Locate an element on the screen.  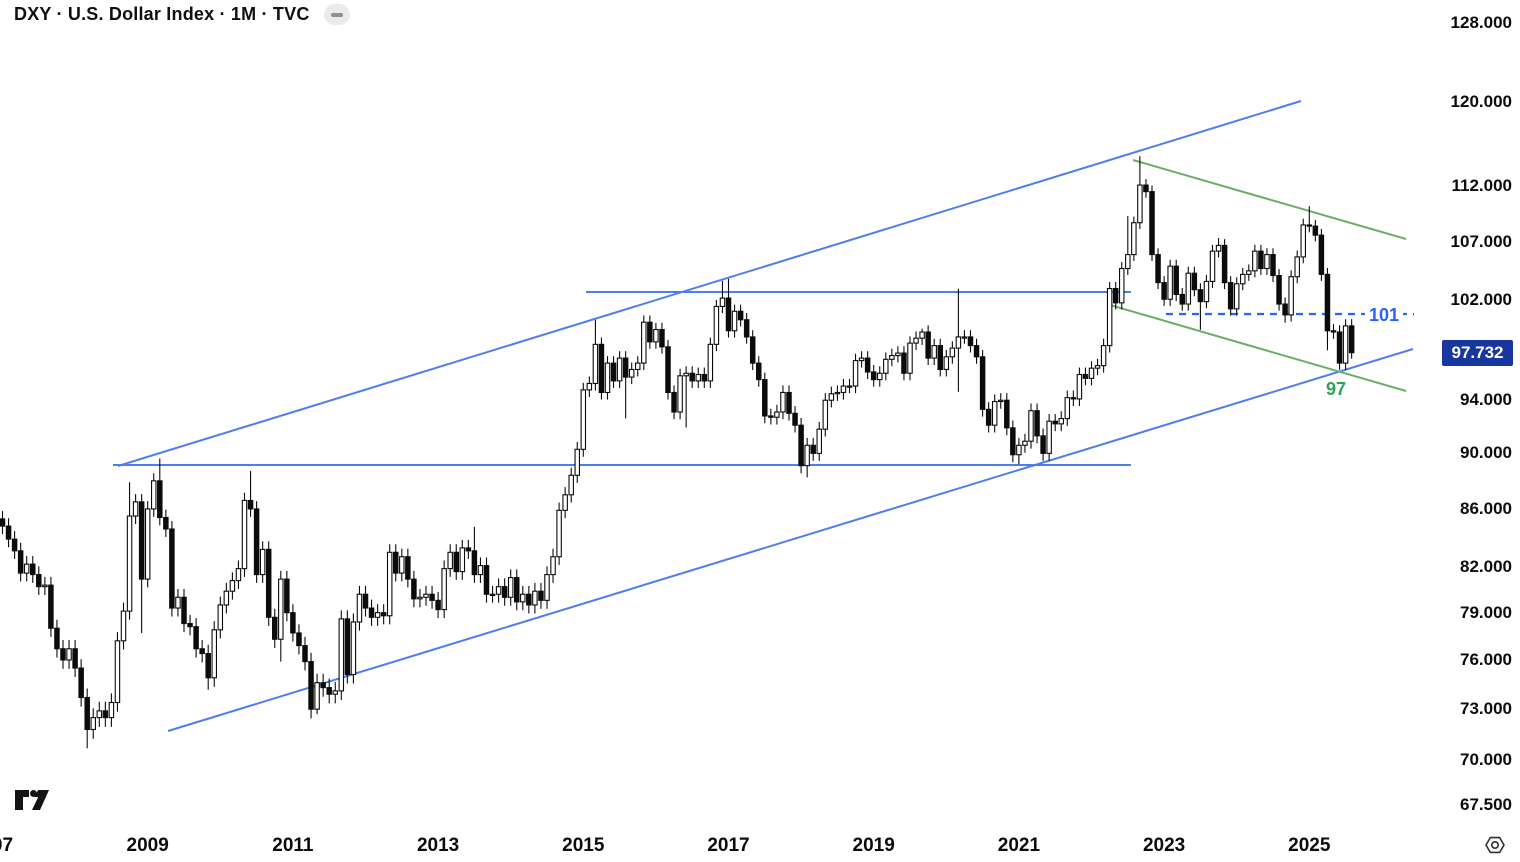
descending-channel-bottom is located at coordinates (1258, 348).